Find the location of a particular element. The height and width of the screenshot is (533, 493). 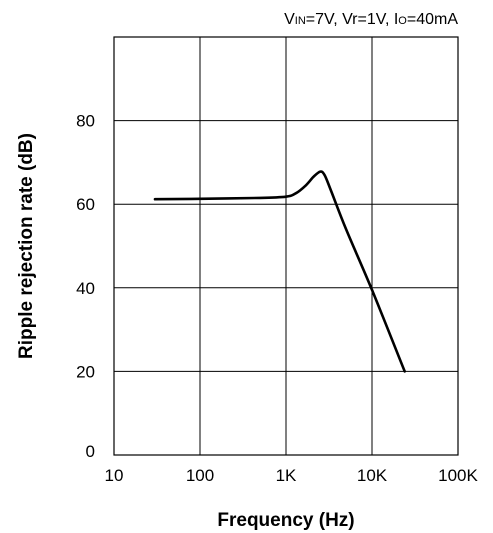

y-tick-labels: 0 20 40 60 80 is located at coordinates (85, 286).